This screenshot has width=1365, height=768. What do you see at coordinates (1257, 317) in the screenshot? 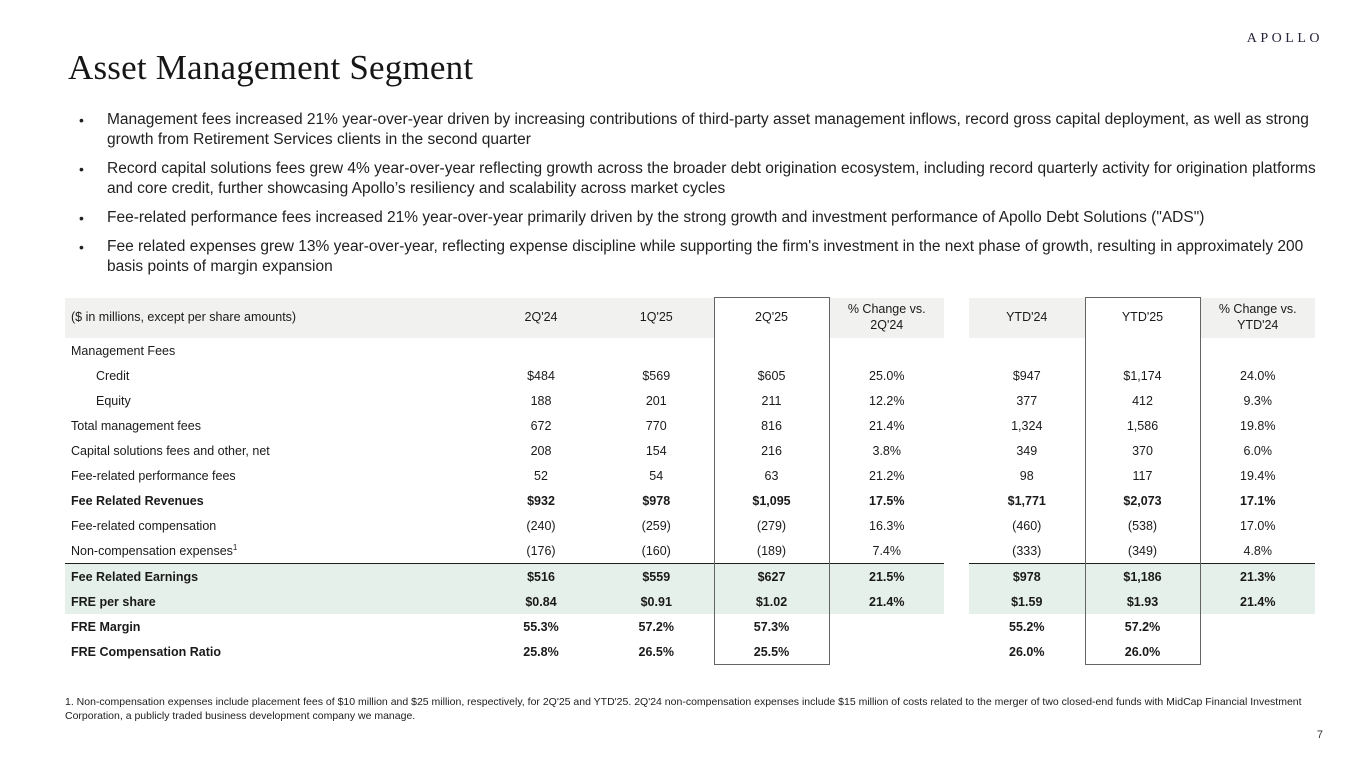
I see `column-header-pct-change-ytd: % Change vs. YTD'24` at bounding box center [1257, 317].